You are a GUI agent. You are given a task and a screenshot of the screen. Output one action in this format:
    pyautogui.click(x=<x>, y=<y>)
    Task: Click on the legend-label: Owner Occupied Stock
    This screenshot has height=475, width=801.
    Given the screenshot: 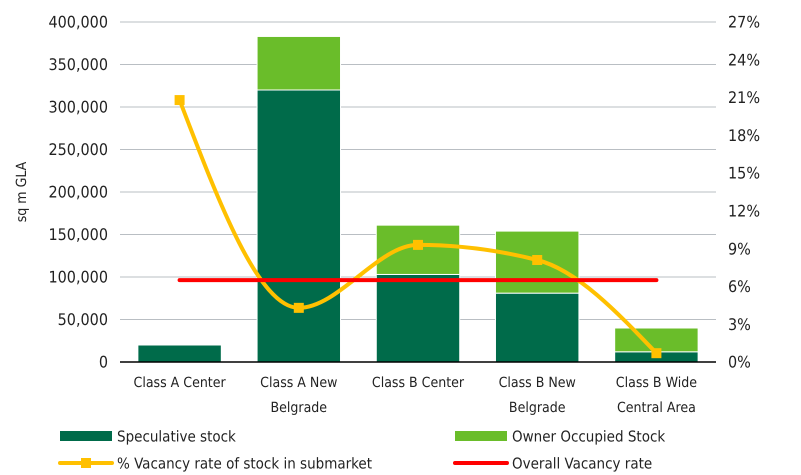 What is the action you would take?
    pyautogui.click(x=589, y=436)
    